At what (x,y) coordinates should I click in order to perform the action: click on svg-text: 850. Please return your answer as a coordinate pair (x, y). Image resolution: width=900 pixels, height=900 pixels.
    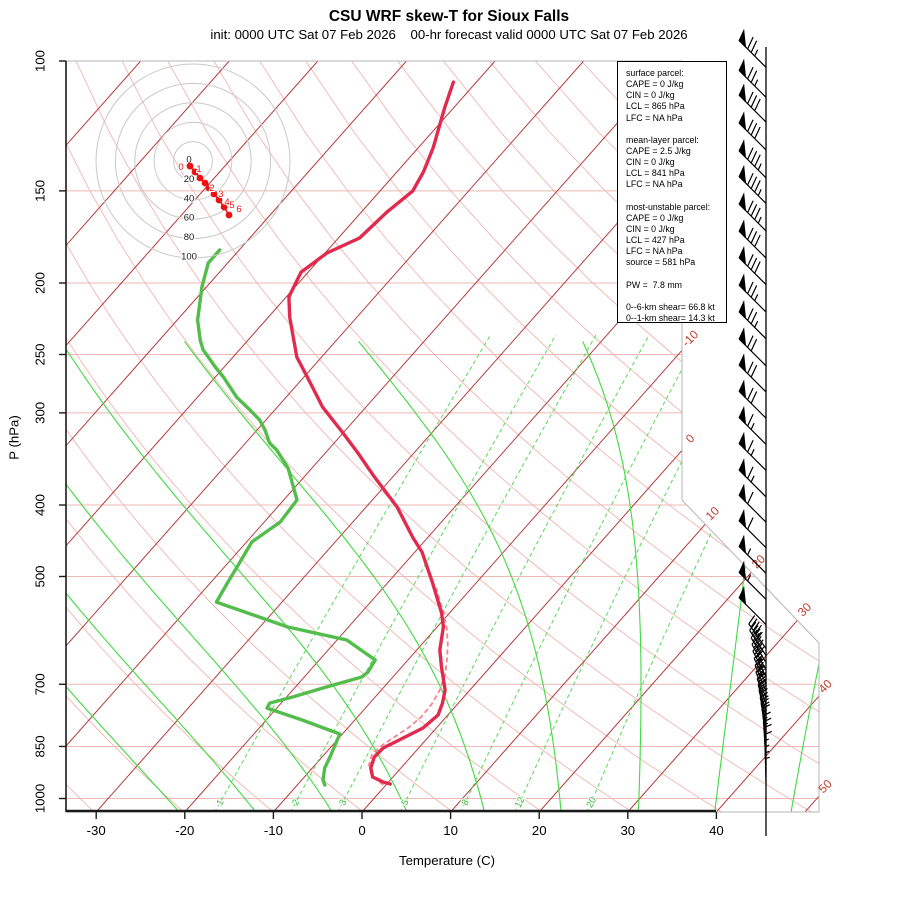
    Looking at the image, I should click on (40, 746).